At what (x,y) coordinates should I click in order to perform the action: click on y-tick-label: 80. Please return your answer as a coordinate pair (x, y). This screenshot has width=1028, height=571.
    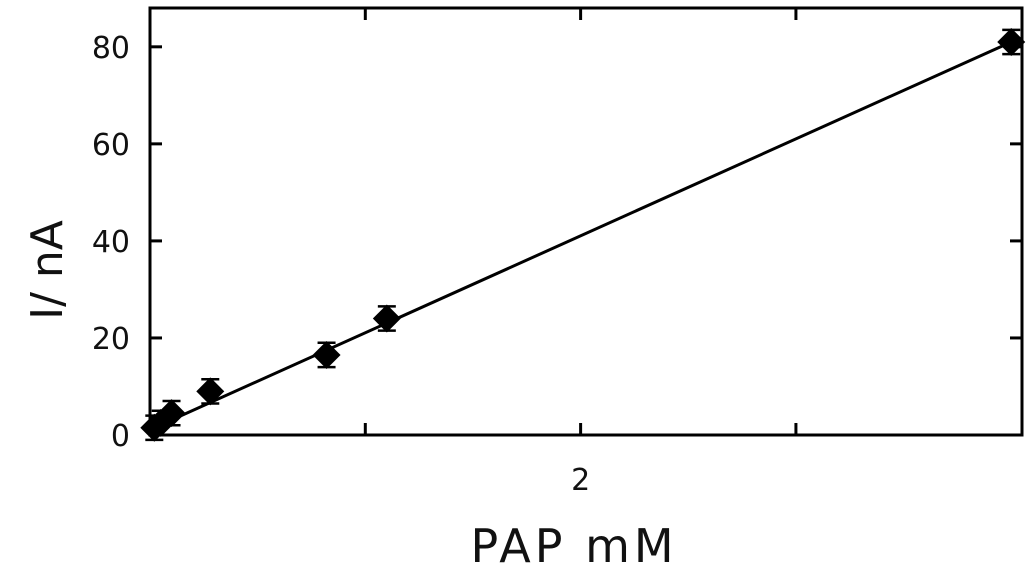
    Looking at the image, I should click on (111, 48).